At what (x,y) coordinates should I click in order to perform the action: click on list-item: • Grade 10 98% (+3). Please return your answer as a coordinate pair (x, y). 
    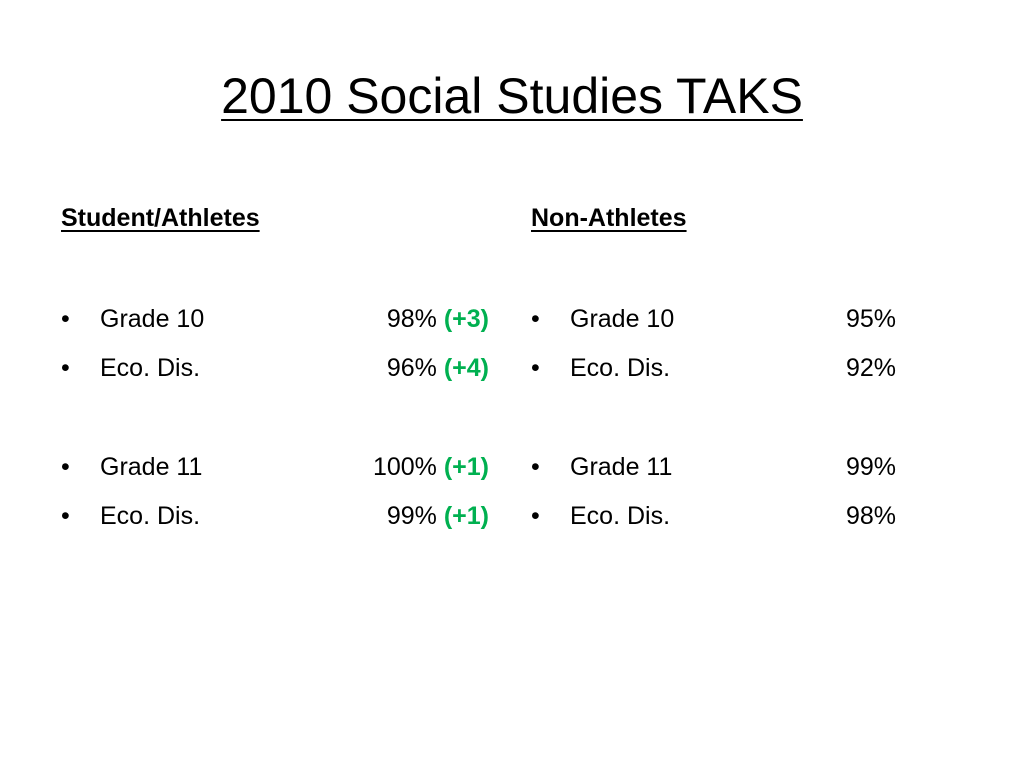
    Looking at the image, I should click on (275, 319).